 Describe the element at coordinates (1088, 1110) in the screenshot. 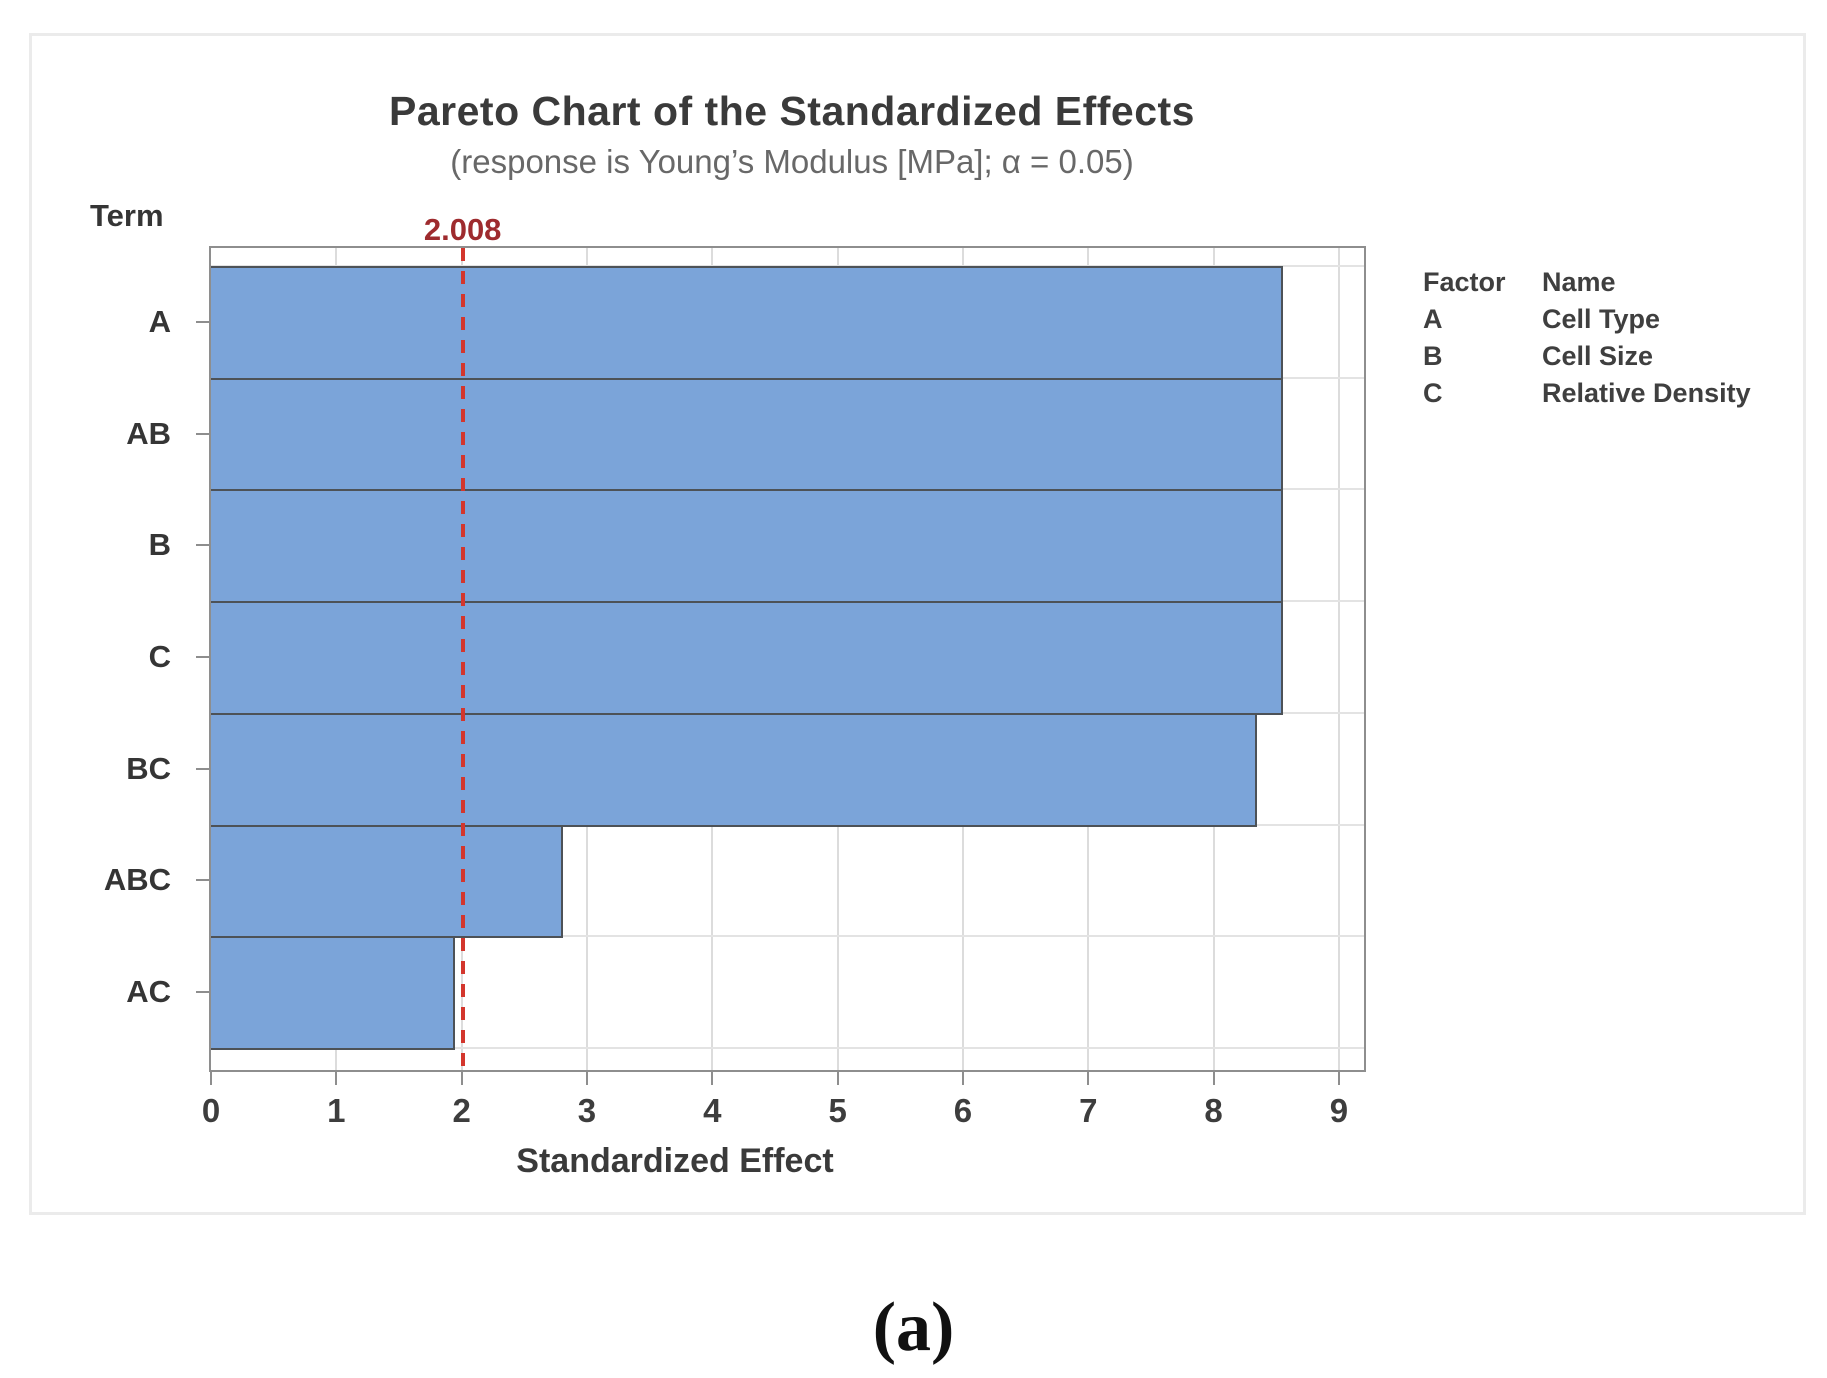

I see `x-tick-label: 7` at that location.